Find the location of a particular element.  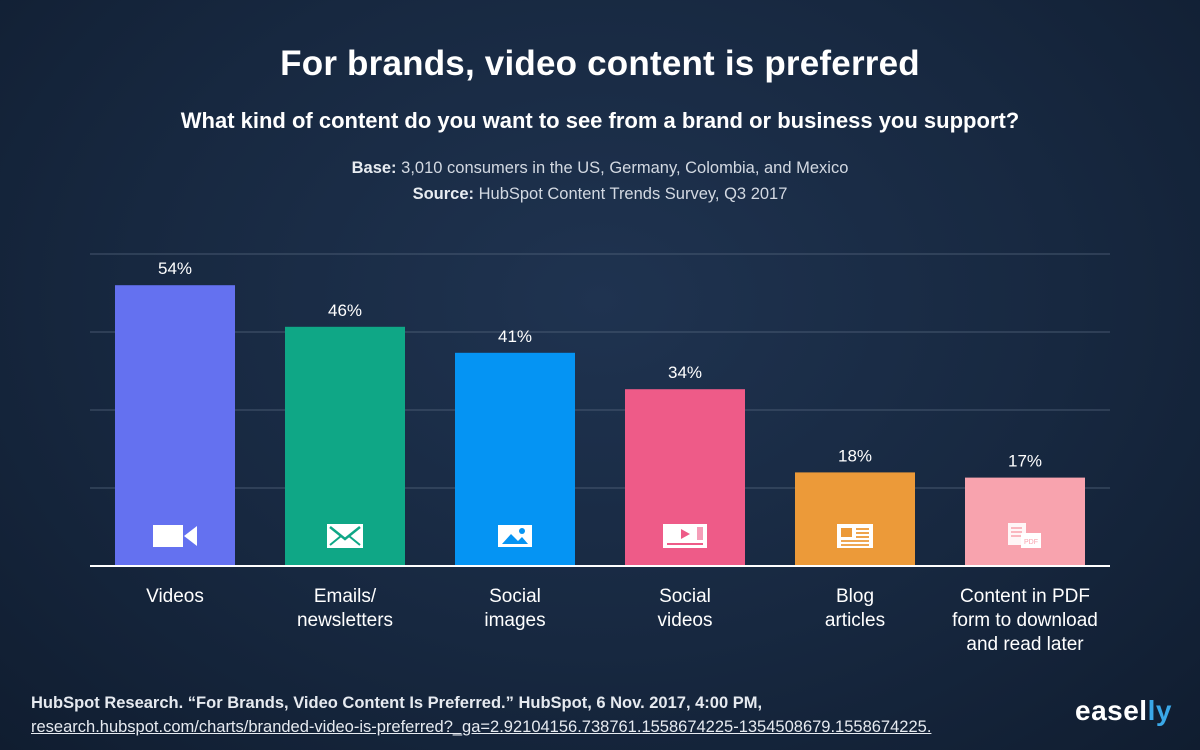

category-label-2-0: Social is located at coordinates (515, 596).